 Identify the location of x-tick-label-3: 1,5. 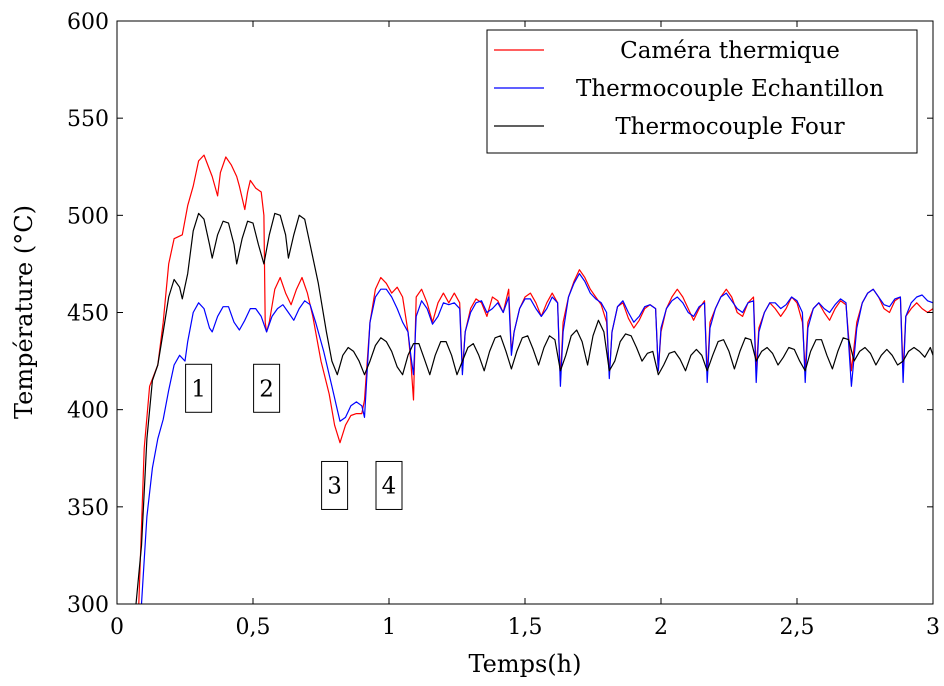
(525, 627).